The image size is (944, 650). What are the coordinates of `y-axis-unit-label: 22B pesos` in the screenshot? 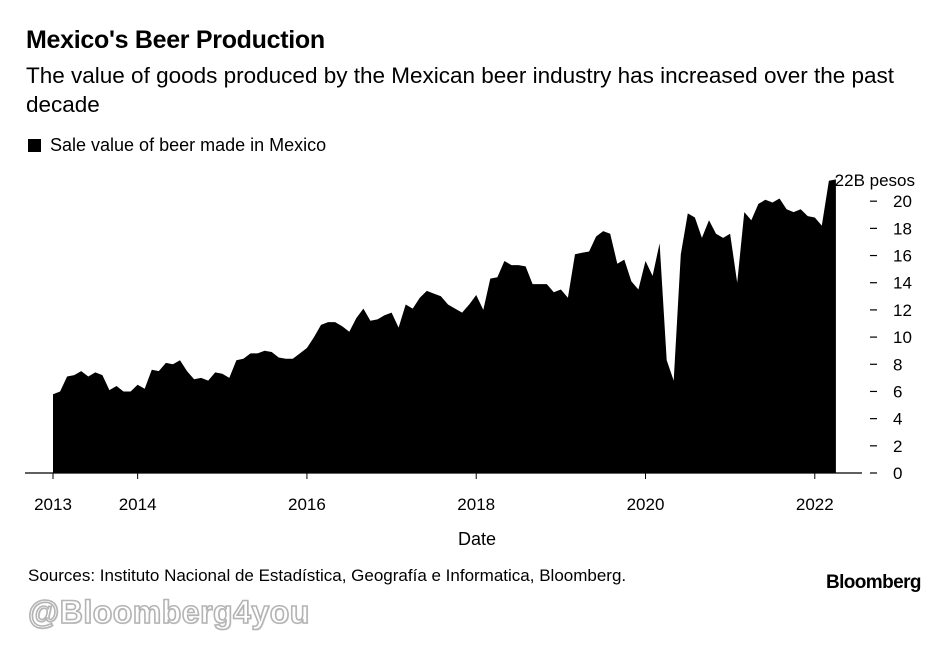 It's located at (875, 180).